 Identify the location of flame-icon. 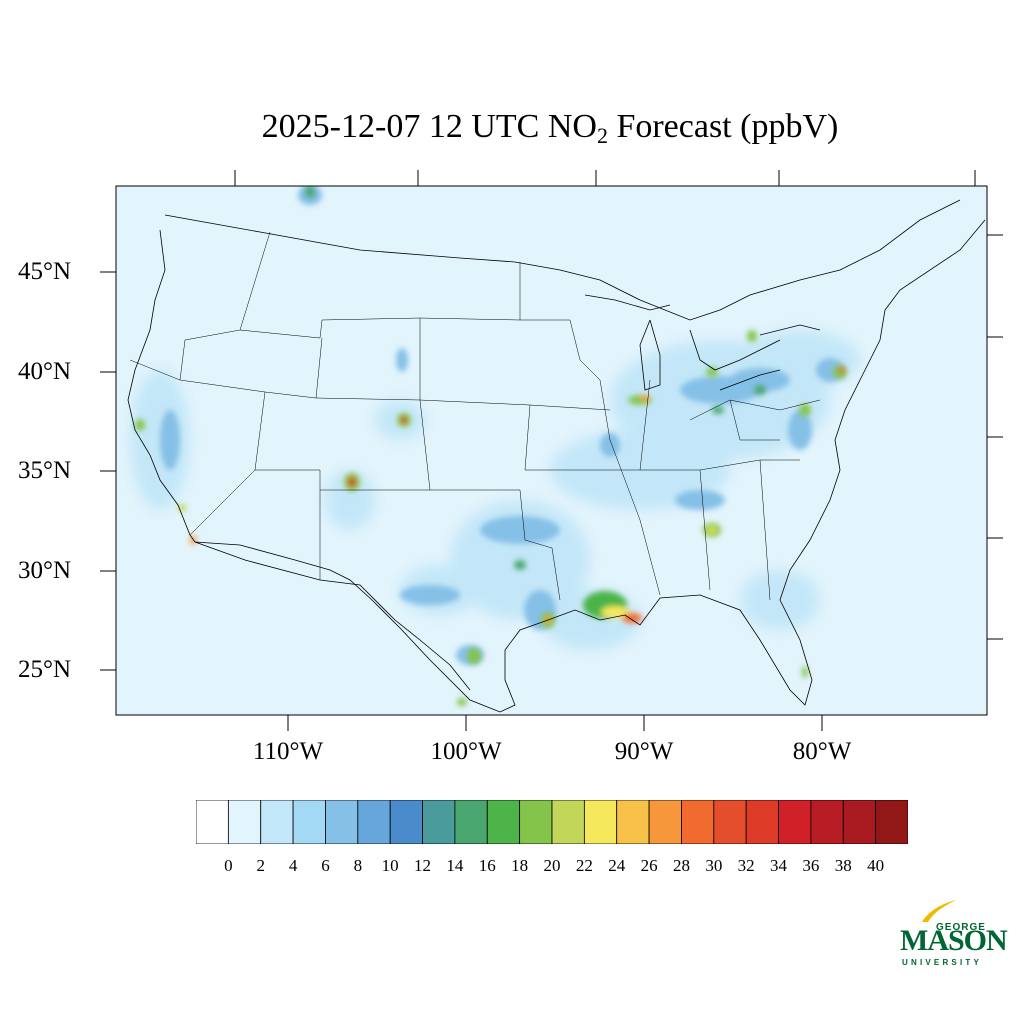
(939, 911).